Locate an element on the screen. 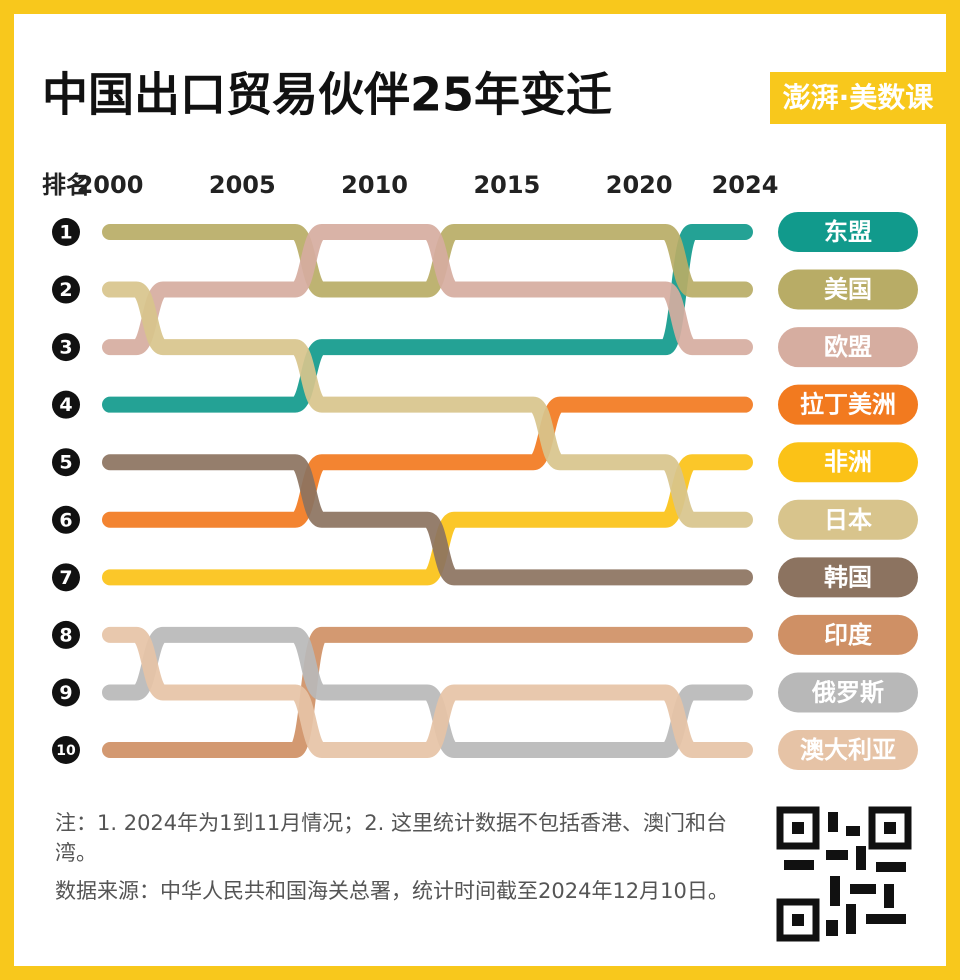  legend-label: 日本 is located at coordinates (848, 520).